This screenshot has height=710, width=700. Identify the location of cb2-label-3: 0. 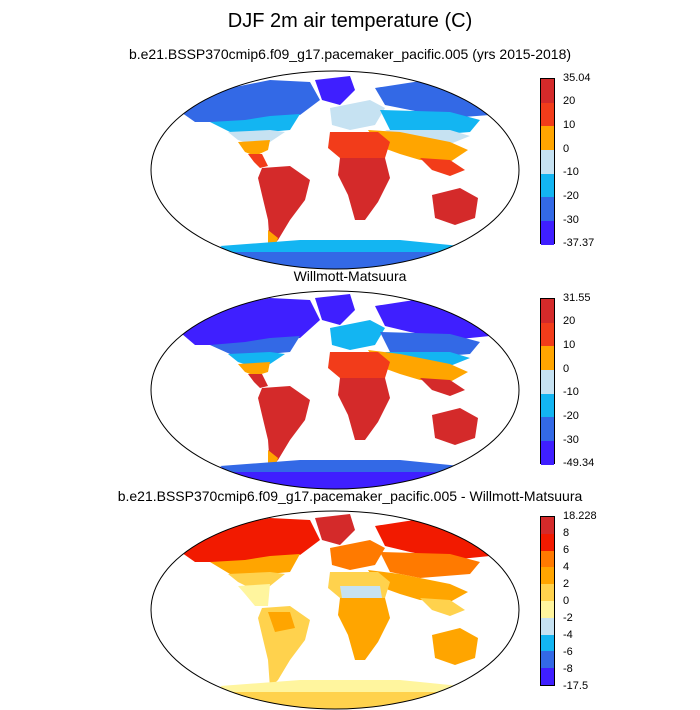
(566, 369).